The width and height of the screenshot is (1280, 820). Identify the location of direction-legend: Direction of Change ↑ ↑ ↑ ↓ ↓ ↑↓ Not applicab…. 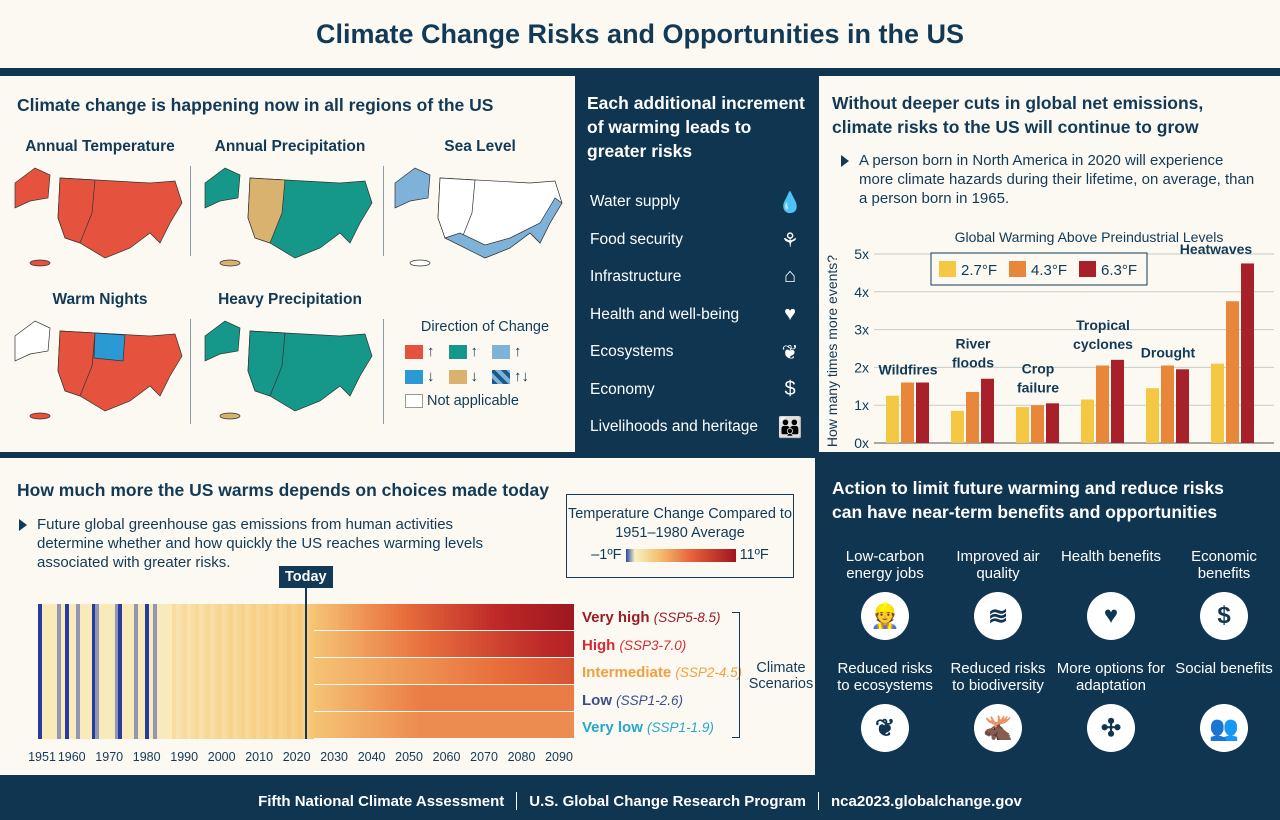
(485, 364).